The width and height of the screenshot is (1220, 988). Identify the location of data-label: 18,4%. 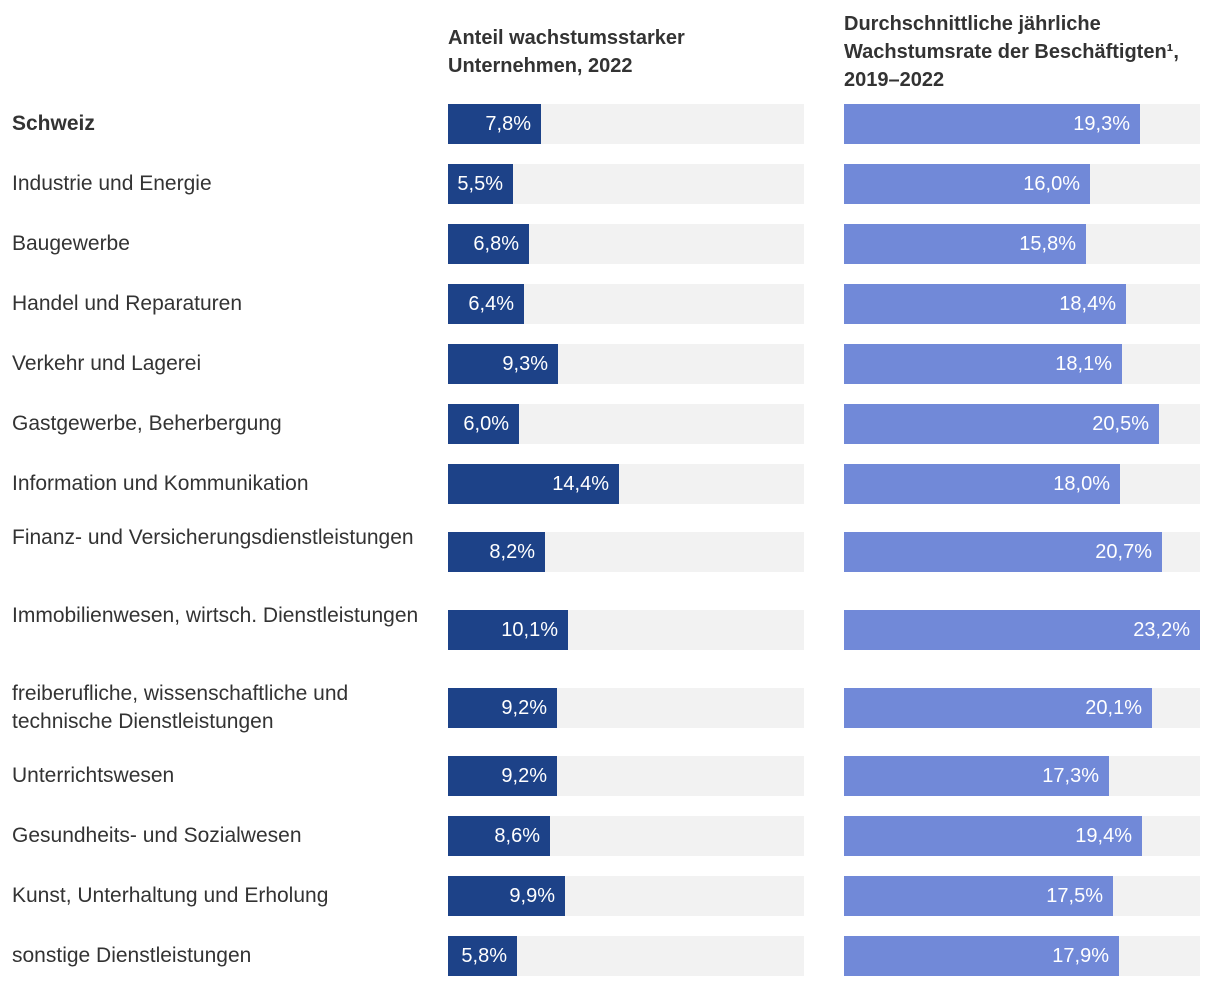
(1087, 304).